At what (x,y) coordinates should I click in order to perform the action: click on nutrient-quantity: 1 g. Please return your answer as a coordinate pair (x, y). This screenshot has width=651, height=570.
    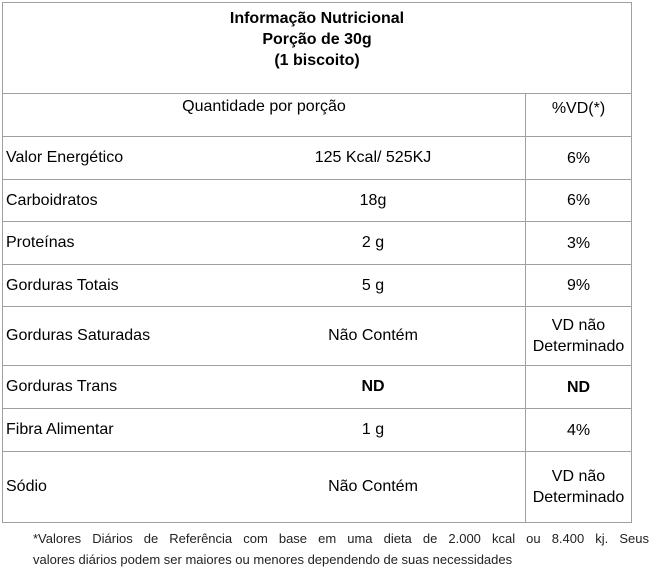
    Looking at the image, I should click on (373, 429).